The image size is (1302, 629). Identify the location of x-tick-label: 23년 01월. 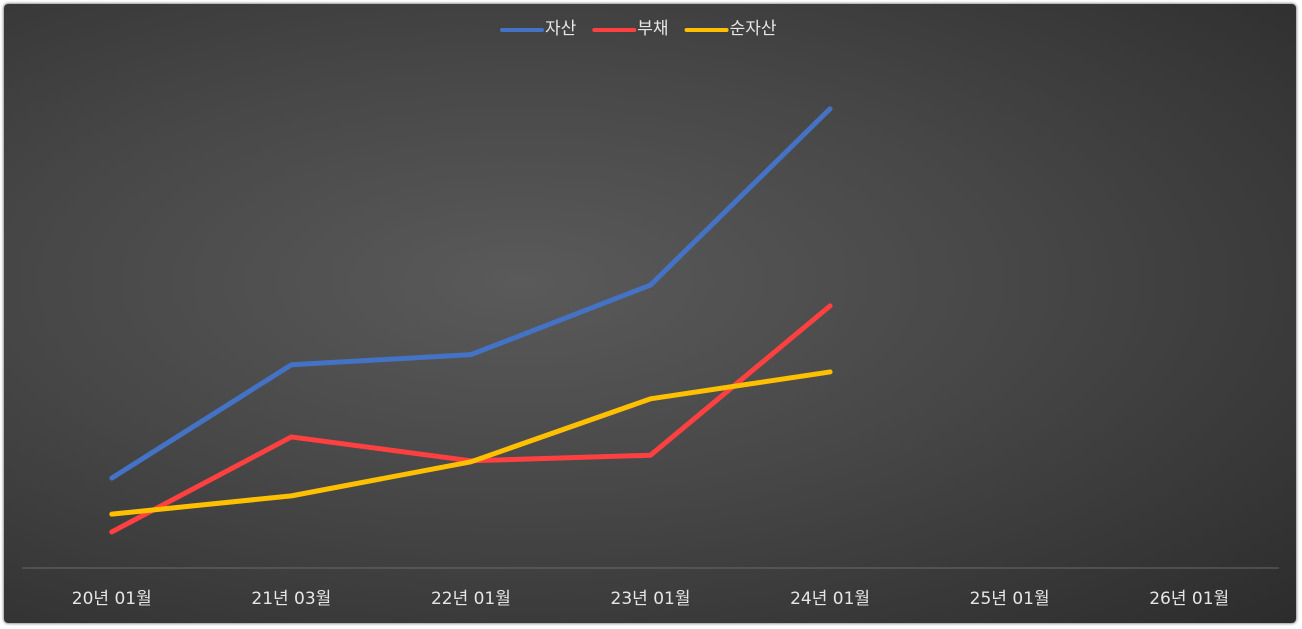
(651, 599).